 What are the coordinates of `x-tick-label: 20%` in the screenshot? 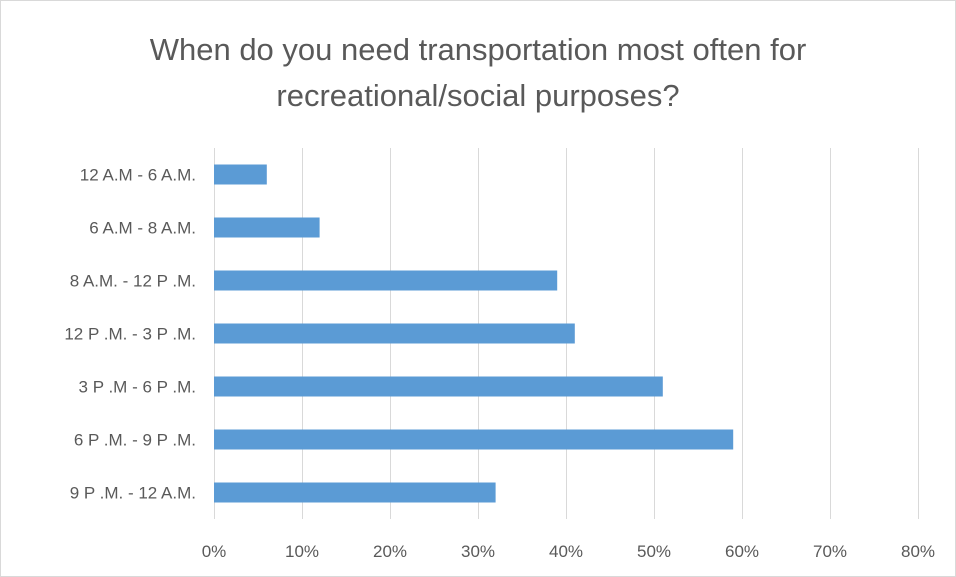 It's located at (390, 551).